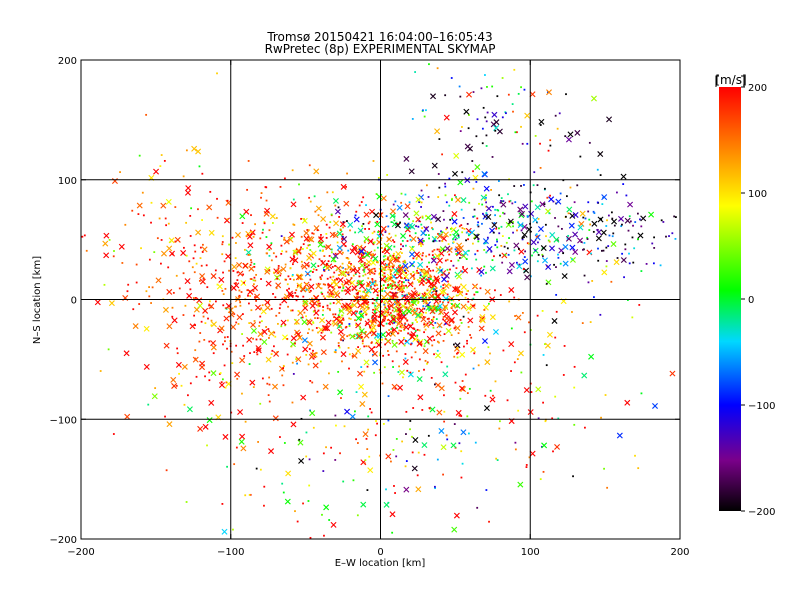 The height and width of the screenshot is (600, 800). What do you see at coordinates (63, 420) in the screenshot?
I see `y-tick-label: −100` at bounding box center [63, 420].